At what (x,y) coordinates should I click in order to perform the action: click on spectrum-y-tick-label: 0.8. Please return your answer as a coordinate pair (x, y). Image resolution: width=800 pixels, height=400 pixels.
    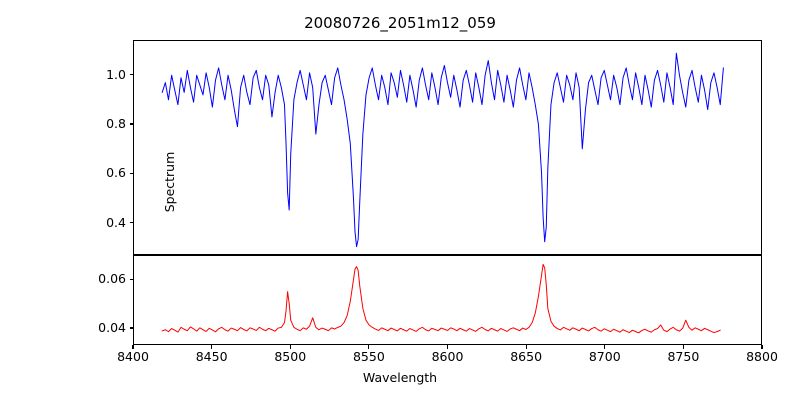
    Looking at the image, I should click on (116, 124).